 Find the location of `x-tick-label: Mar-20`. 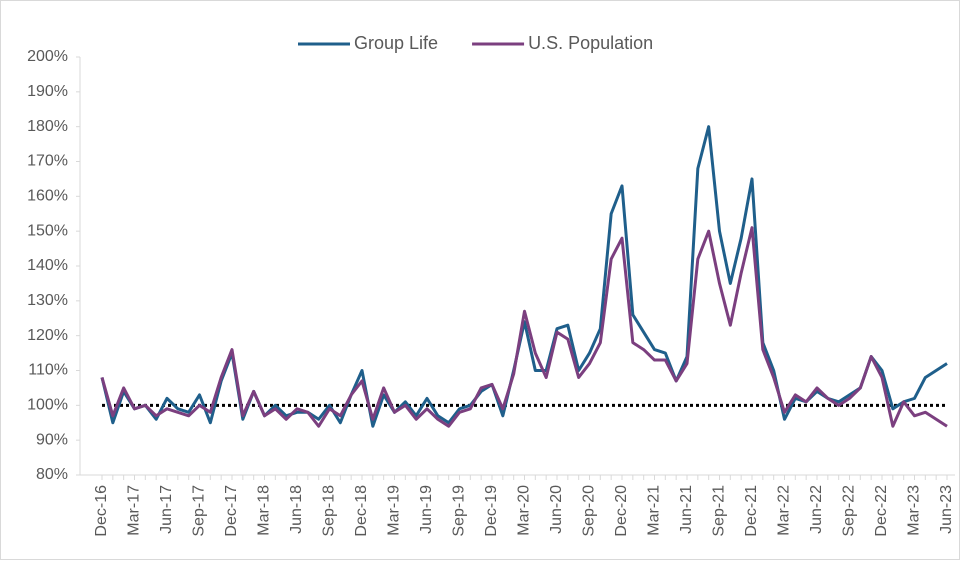

x-tick-label: Mar-20 is located at coordinates (524, 510).